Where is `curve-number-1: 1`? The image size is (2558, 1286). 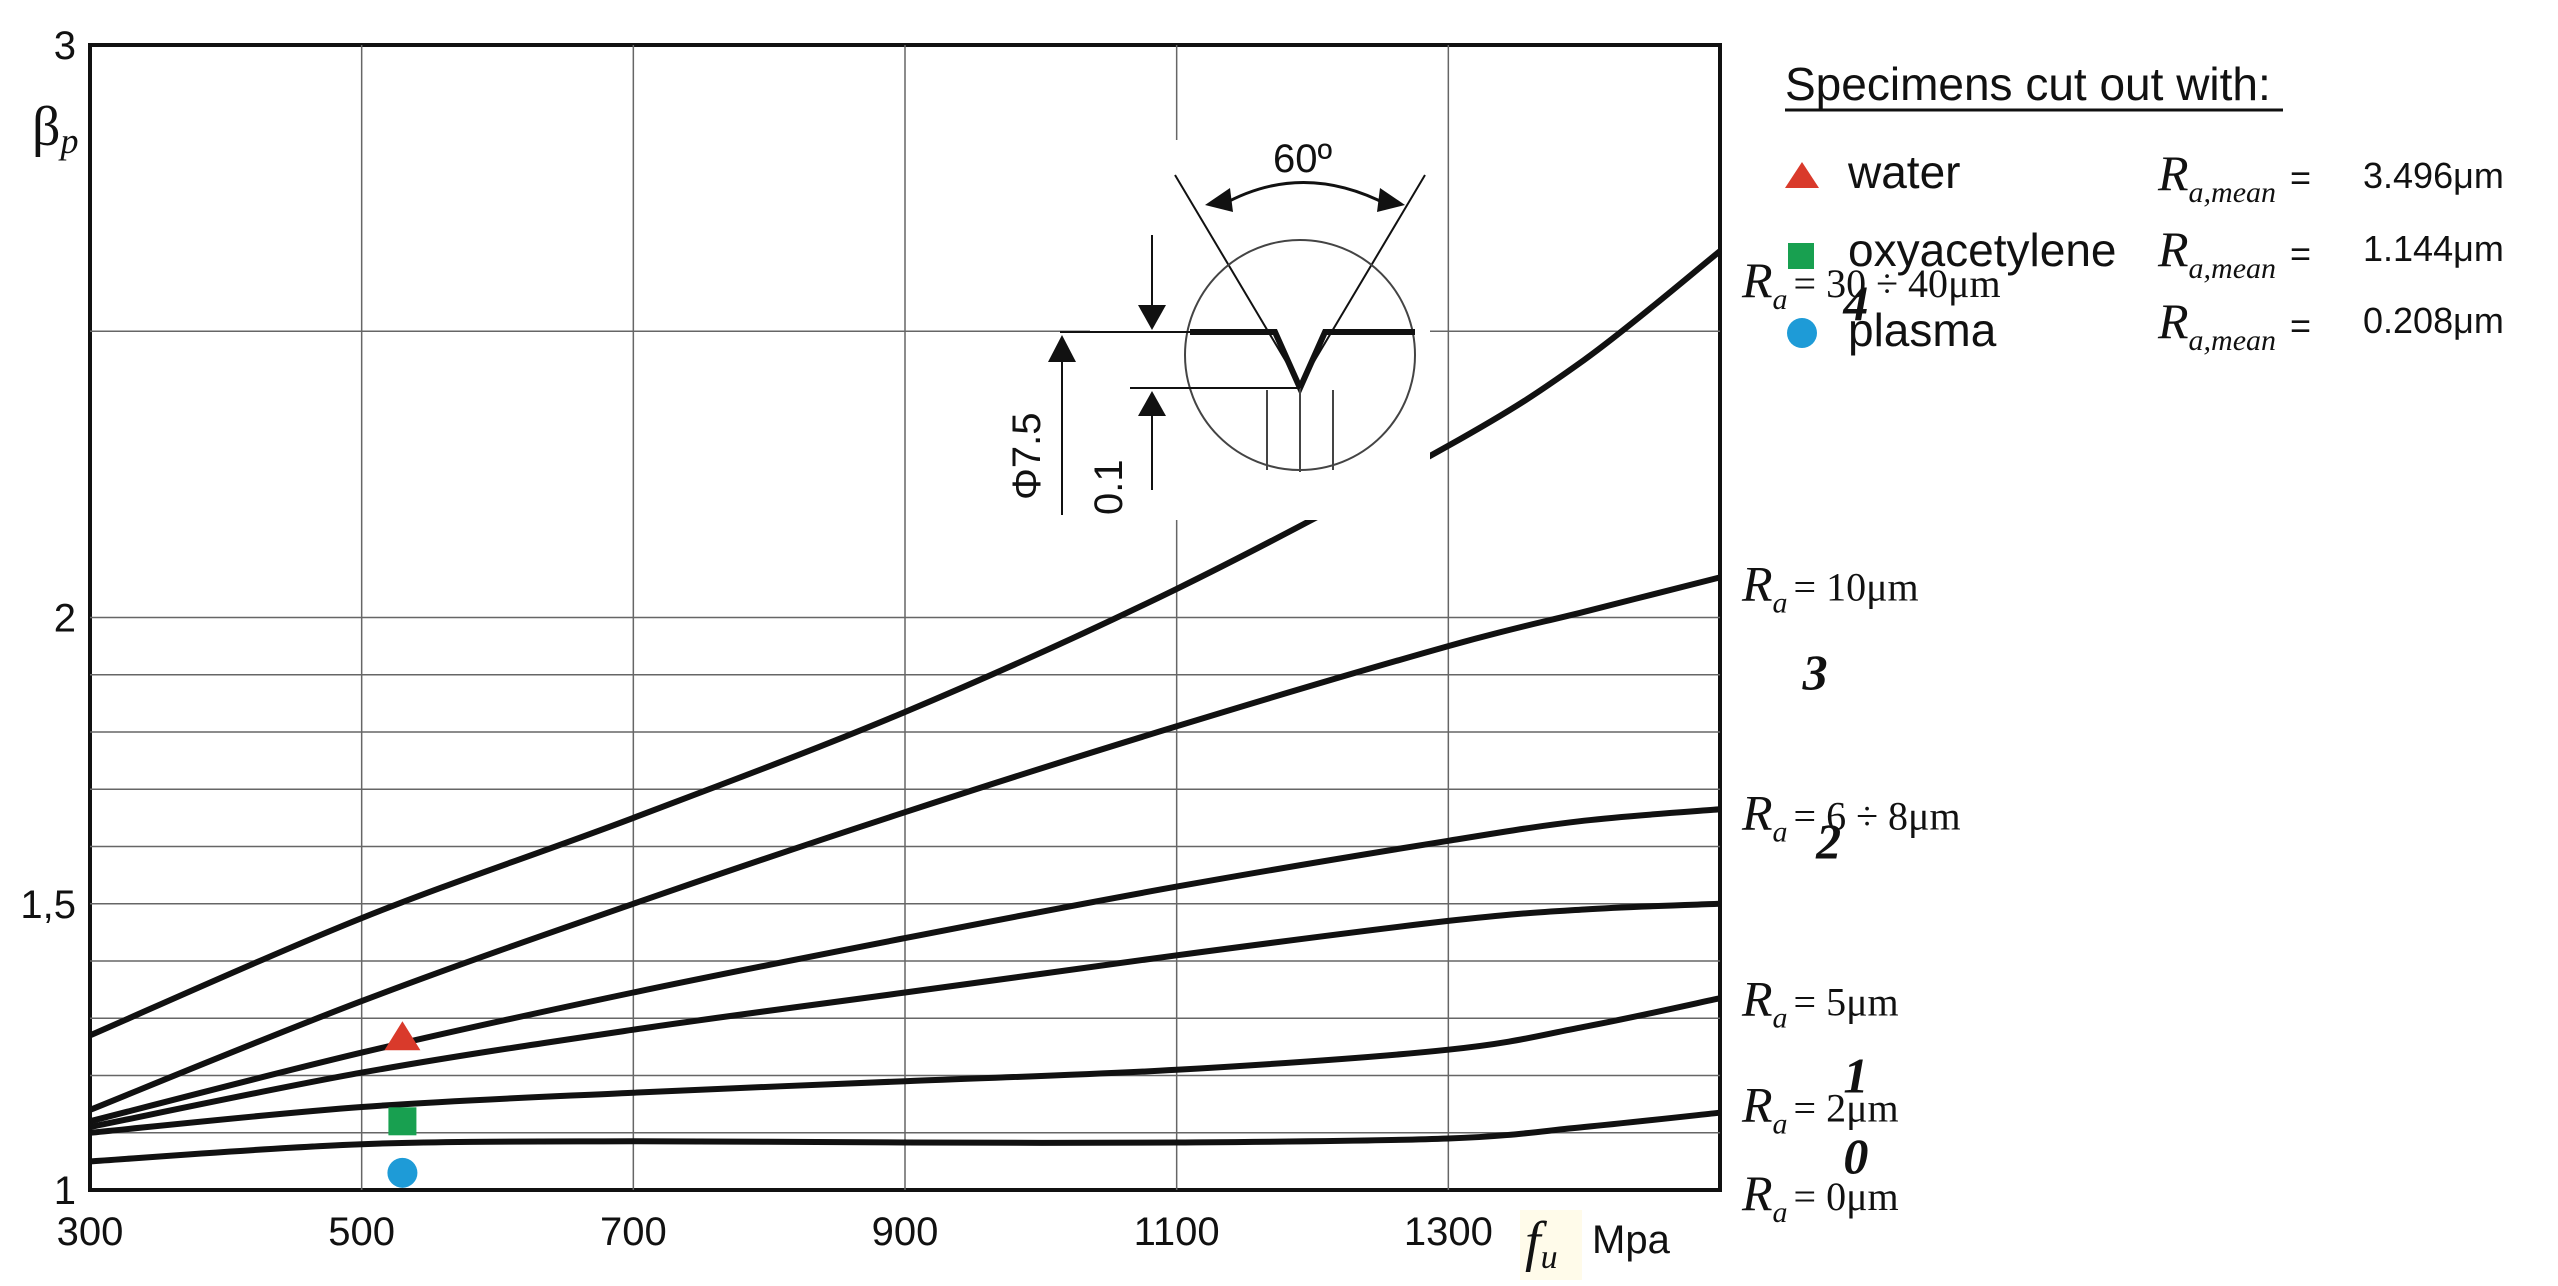
curve-number-1: 1 is located at coordinates (1855, 1076).